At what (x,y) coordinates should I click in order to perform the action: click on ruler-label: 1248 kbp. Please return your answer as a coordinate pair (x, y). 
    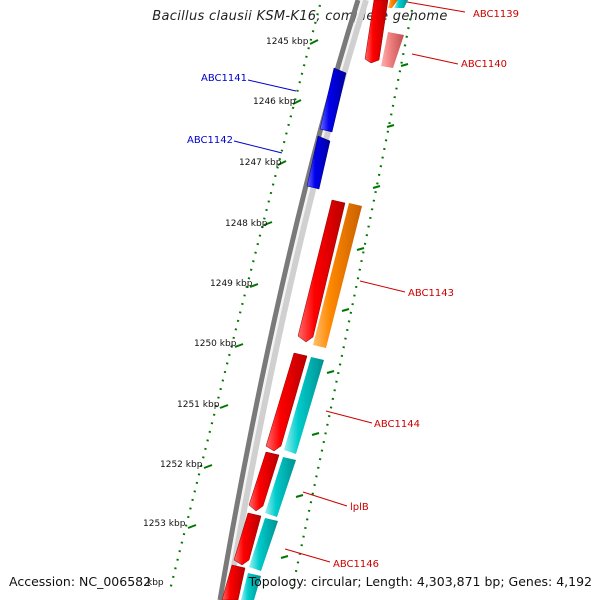
    Looking at the image, I should click on (246, 224).